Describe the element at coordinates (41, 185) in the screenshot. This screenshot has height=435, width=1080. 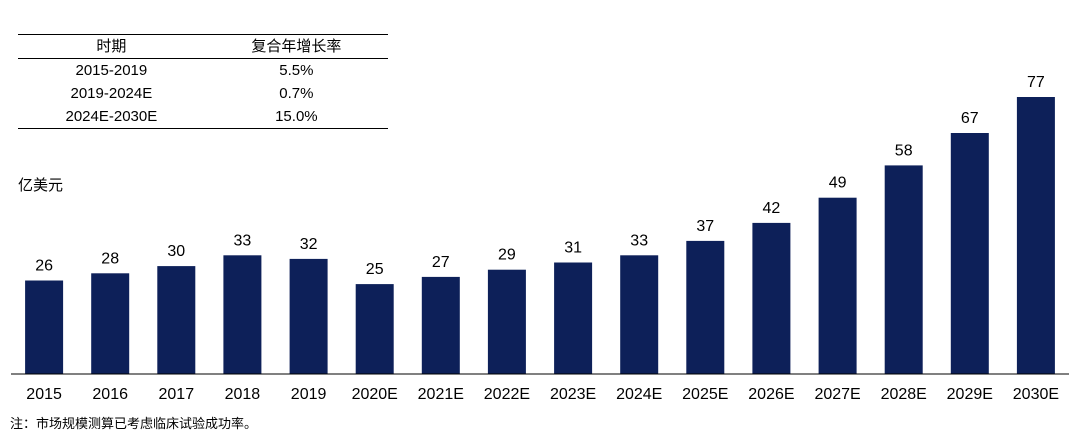
I see `unit-label: 亿美元` at that location.